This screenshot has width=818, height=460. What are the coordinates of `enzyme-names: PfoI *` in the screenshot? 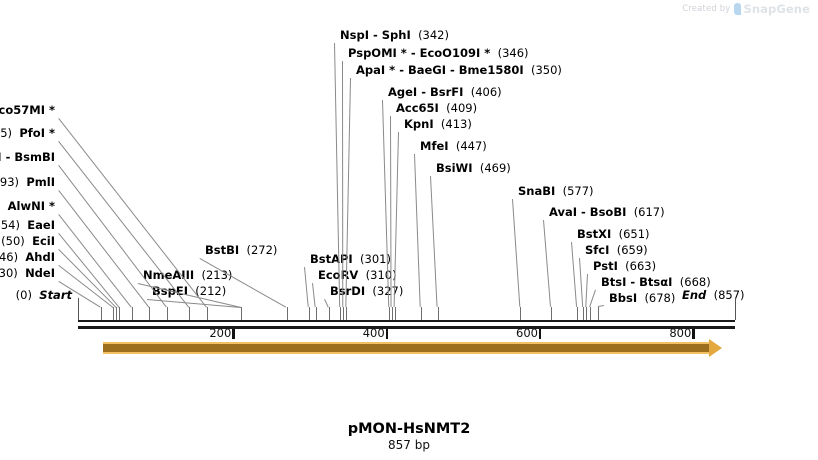 It's located at (37, 133).